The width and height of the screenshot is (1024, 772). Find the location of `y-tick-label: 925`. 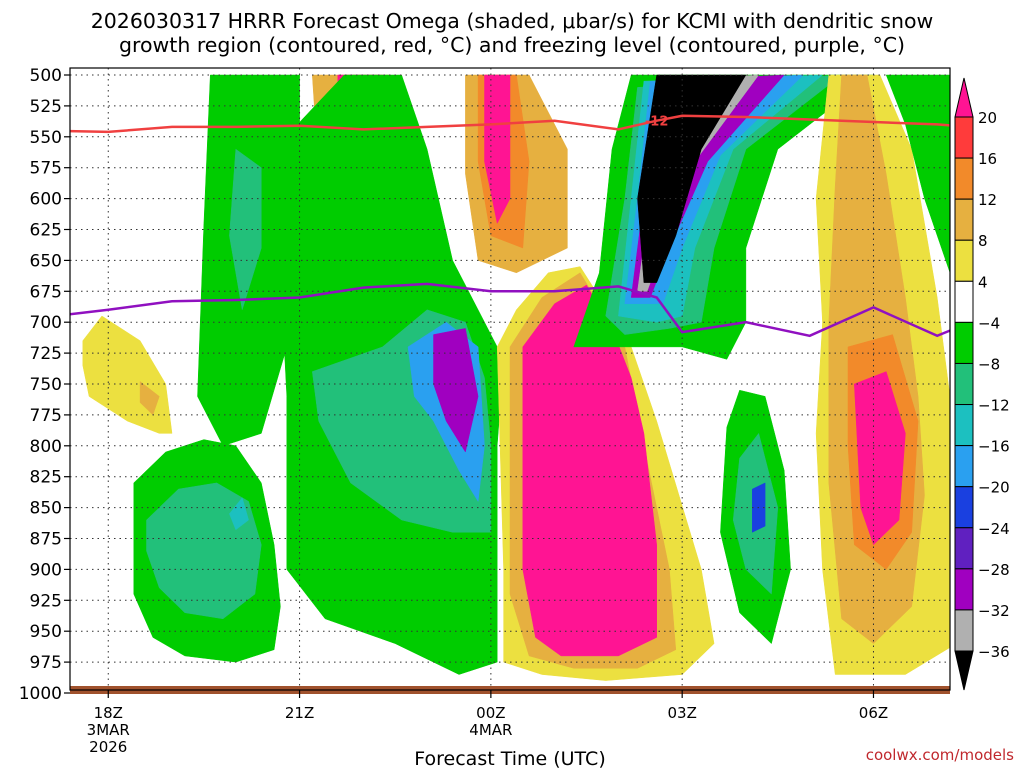

y-tick-label: 925 is located at coordinates (46, 601).